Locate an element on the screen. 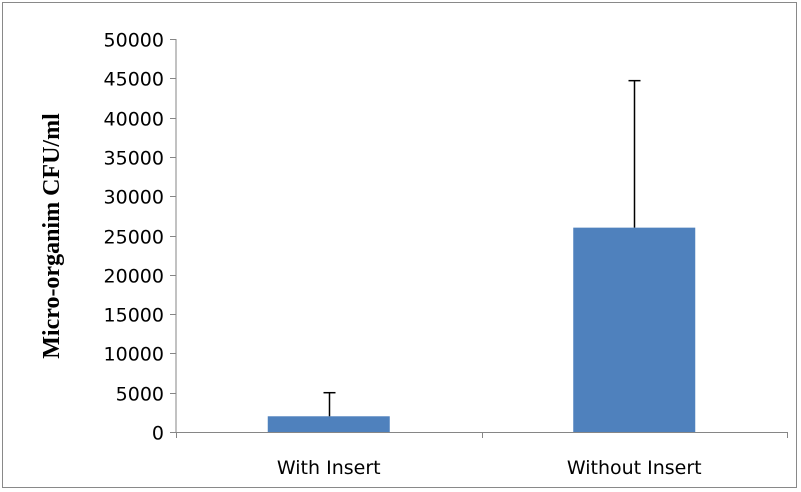 The image size is (801, 492). y-tick-label: 20000 is located at coordinates (134, 277).